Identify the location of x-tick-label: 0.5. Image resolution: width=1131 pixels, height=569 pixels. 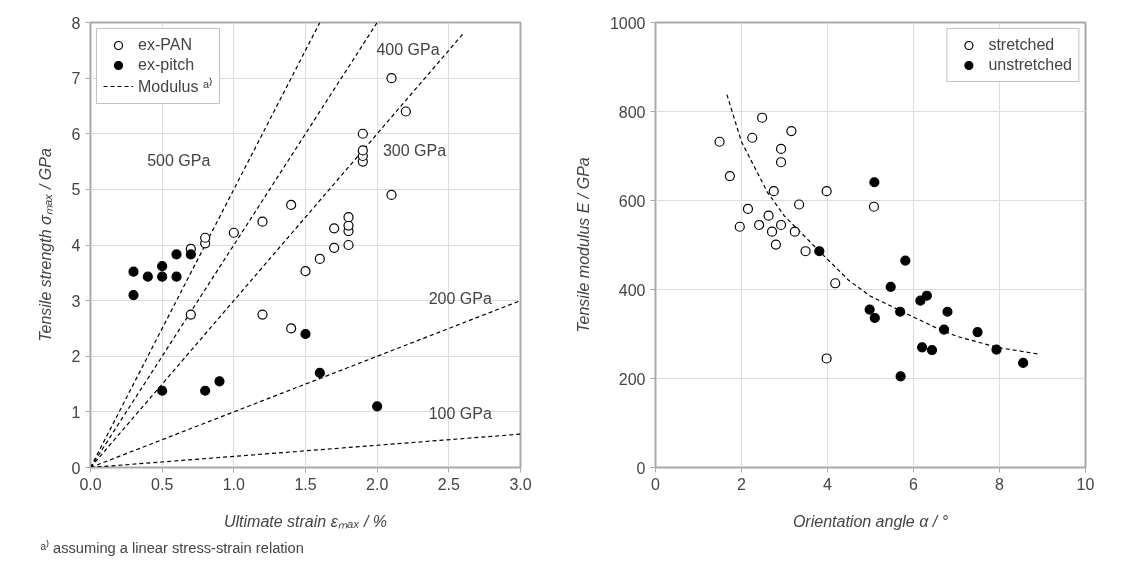
(162, 484).